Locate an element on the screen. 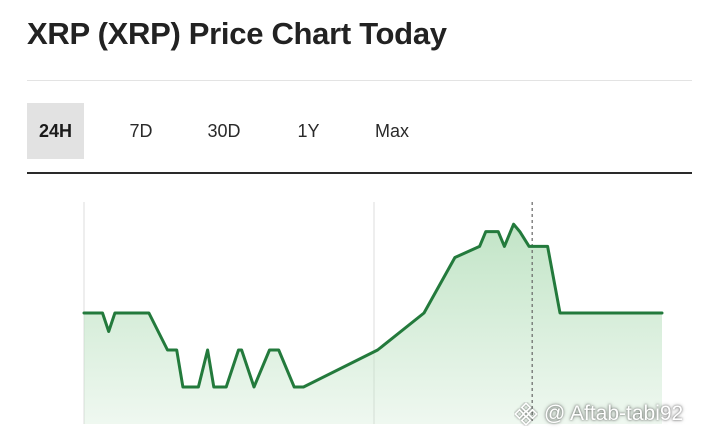 This screenshot has height=439, width=720. tab-max: Max is located at coordinates (391, 130).